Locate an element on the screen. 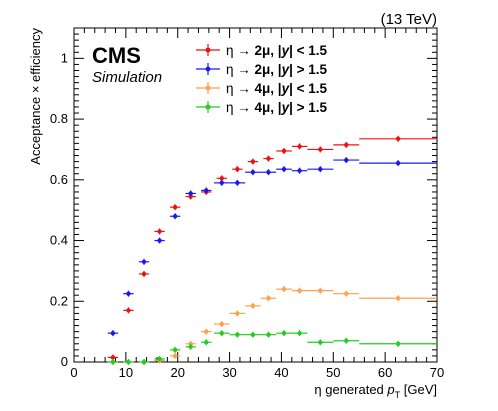  x-tick-label: 40 is located at coordinates (281, 372).